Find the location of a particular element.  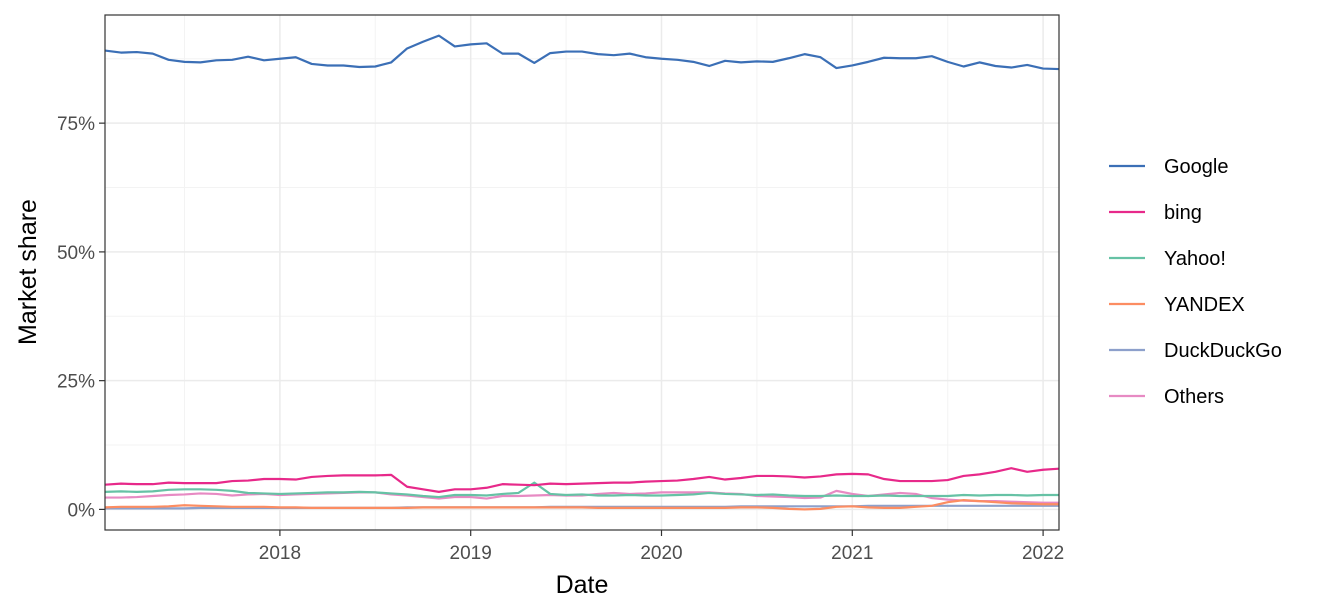

x-tick-label: 2022 is located at coordinates (1043, 553).